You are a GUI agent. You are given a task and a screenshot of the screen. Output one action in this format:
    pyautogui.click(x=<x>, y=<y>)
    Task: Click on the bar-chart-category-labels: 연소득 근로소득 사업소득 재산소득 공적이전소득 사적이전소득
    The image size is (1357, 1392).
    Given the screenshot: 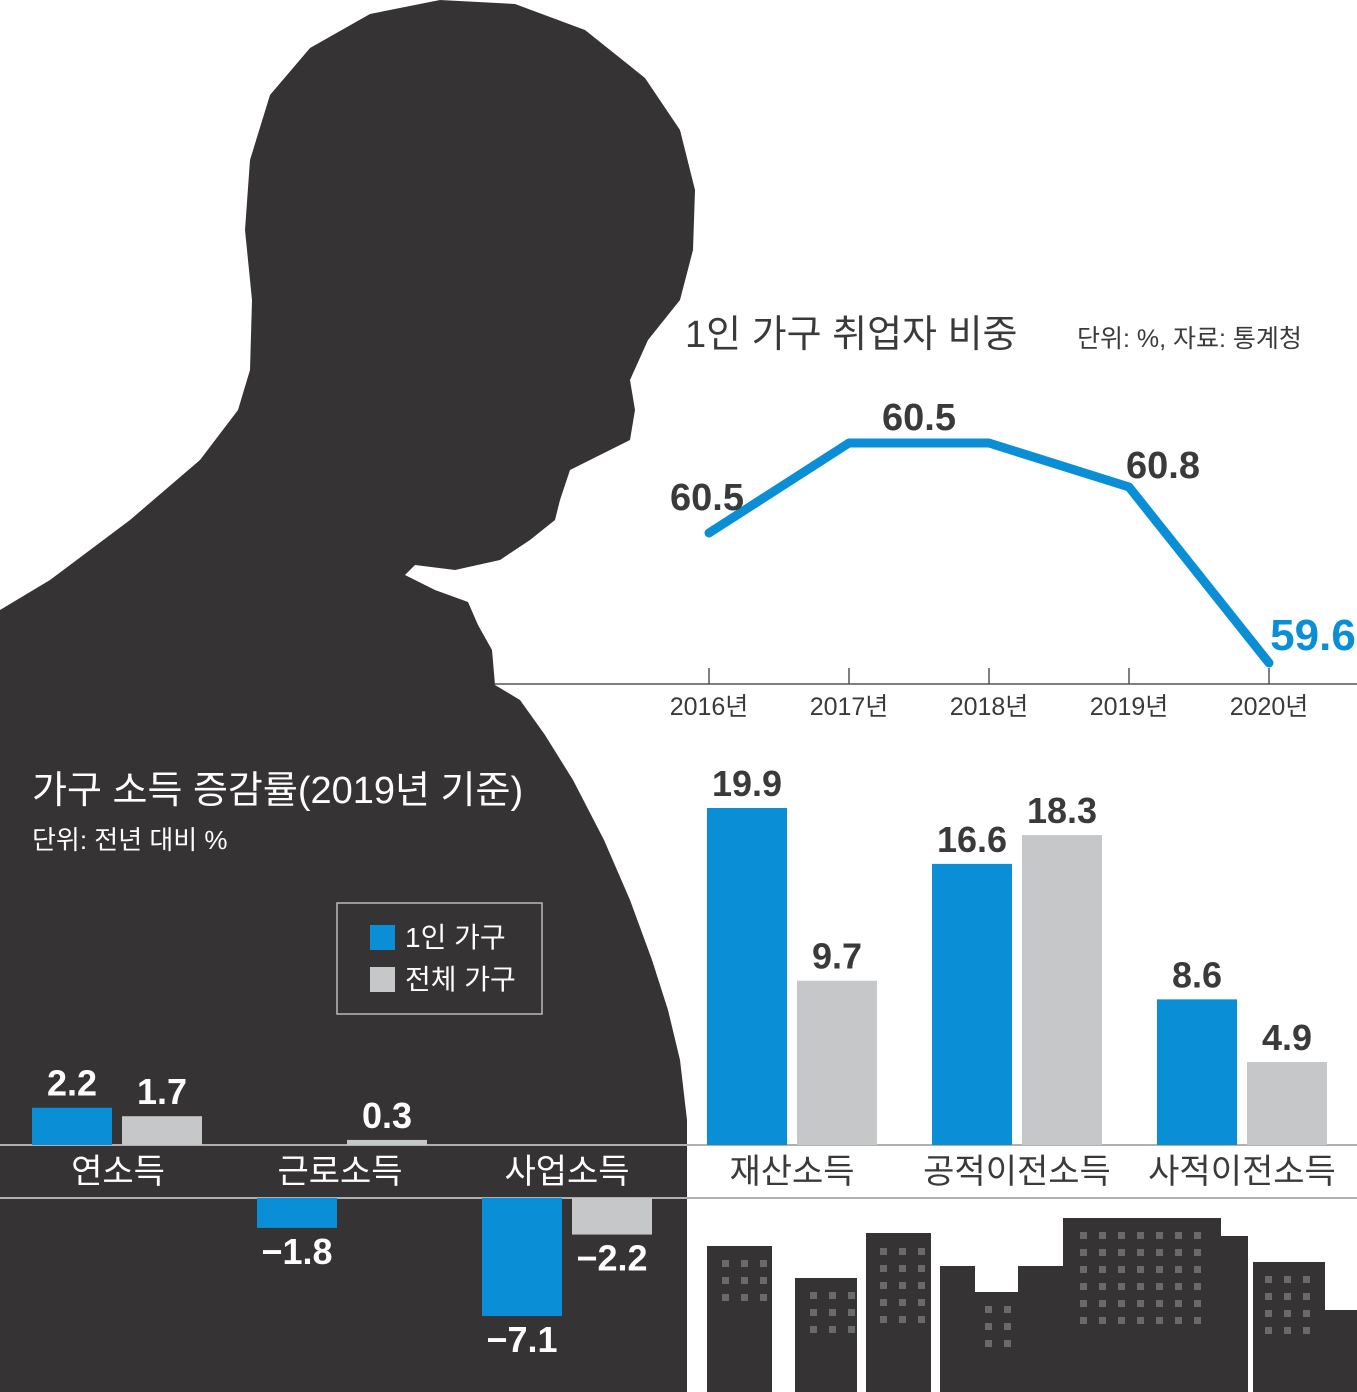 What is the action you would take?
    pyautogui.click(x=703, y=1172)
    